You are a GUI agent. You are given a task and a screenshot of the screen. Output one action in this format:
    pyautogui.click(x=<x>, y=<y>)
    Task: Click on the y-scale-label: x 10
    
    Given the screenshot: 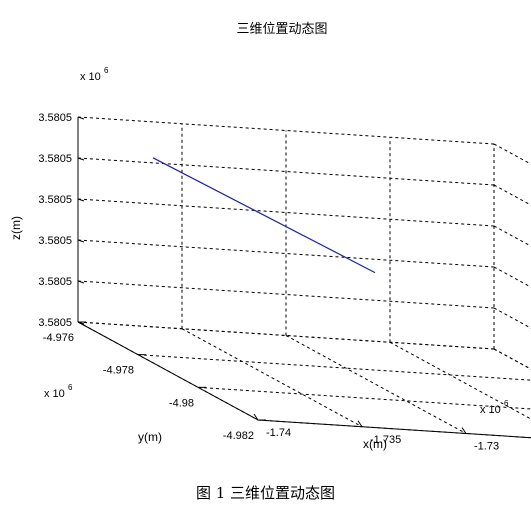 What is the action you would take?
    pyautogui.click(x=54, y=394)
    